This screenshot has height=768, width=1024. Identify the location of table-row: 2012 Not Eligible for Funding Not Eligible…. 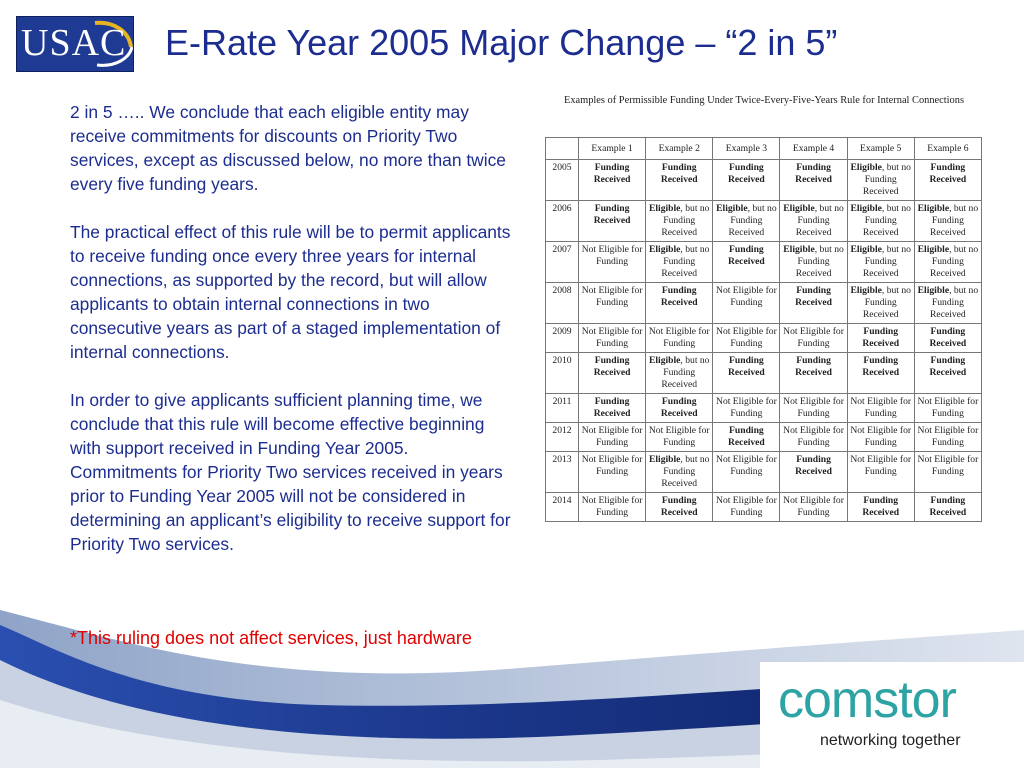
(764, 437).